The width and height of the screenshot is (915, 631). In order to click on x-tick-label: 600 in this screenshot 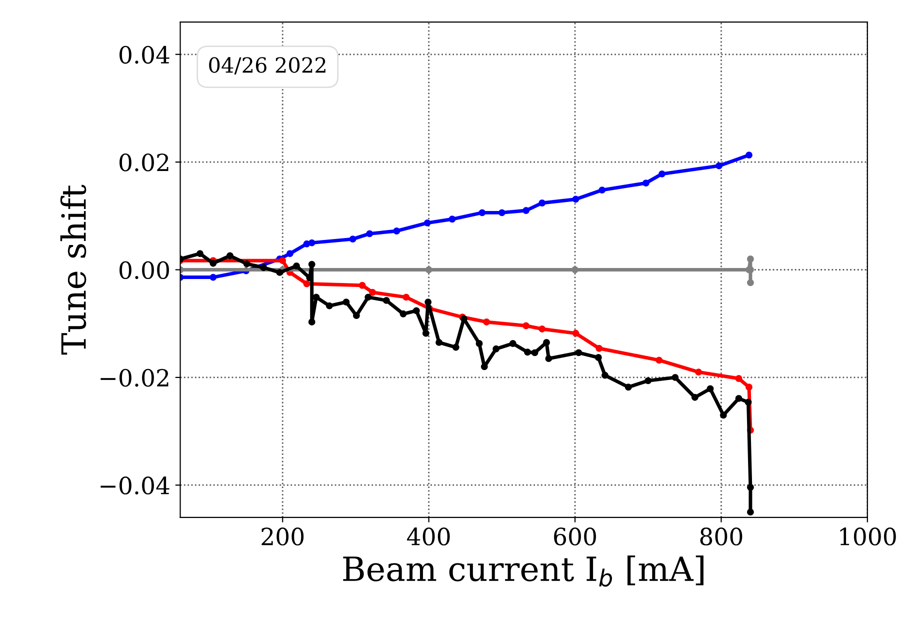, I will do `click(575, 537)`.